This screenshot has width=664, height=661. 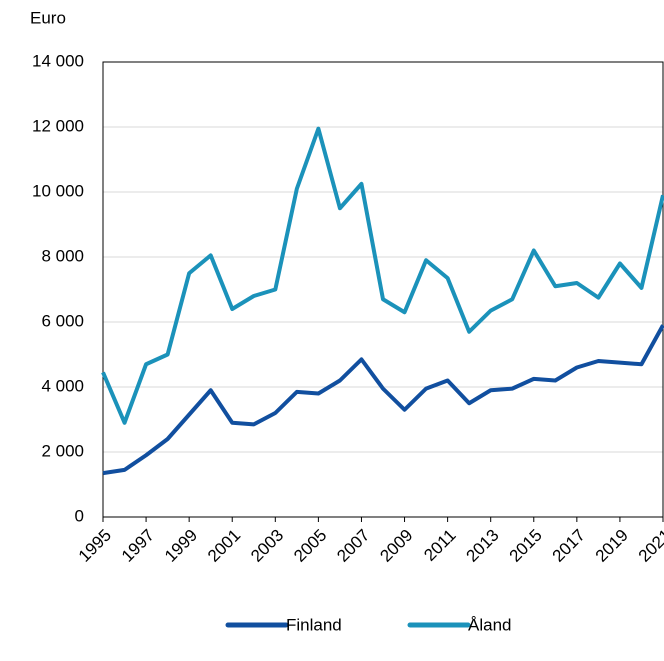 What do you see at coordinates (58, 190) in the screenshot?
I see `y-tick-label: 10 000` at bounding box center [58, 190].